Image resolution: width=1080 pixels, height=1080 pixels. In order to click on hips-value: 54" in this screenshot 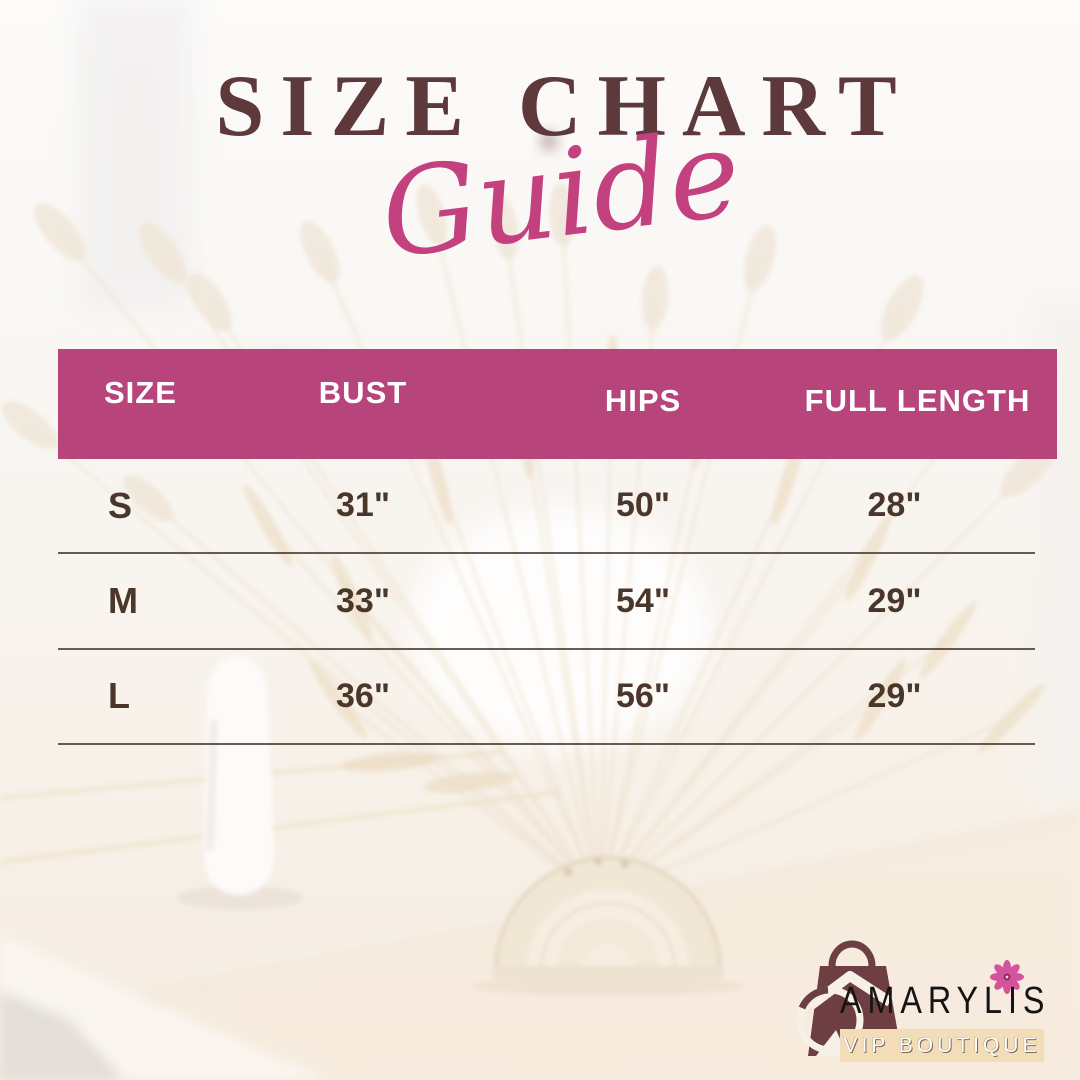, I will do `click(643, 600)`.